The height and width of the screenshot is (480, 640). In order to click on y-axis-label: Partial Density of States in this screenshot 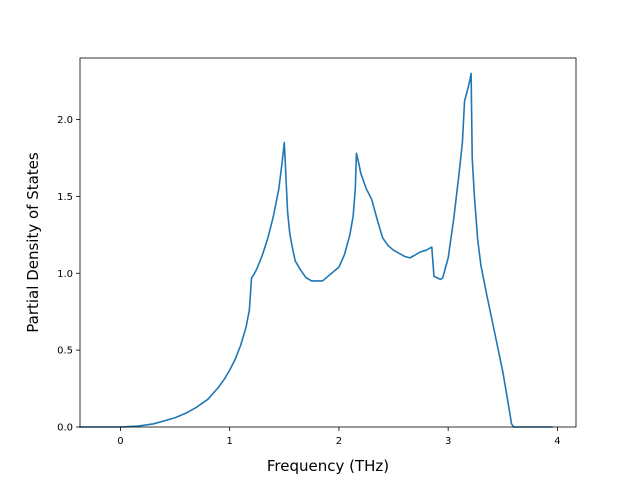, I will do `click(33, 242)`.